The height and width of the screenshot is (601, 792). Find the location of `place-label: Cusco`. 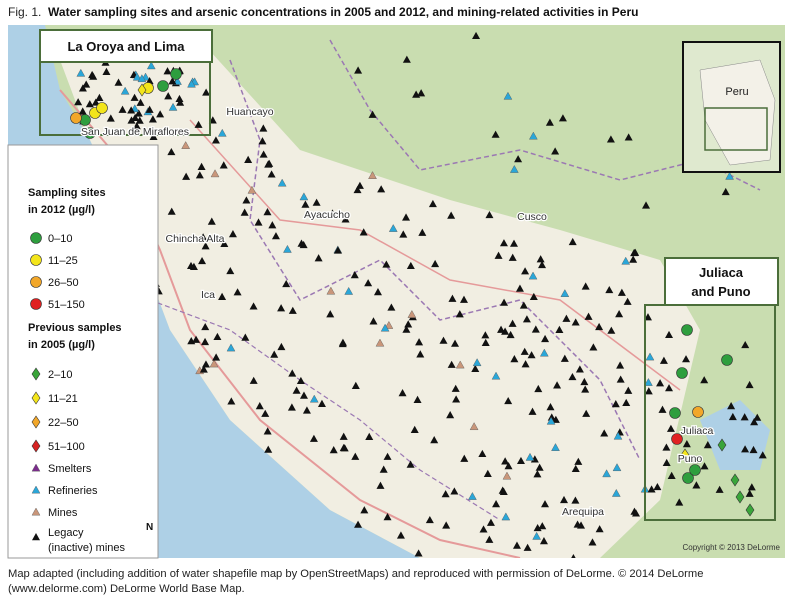

place-label: Cusco is located at coordinates (532, 217).